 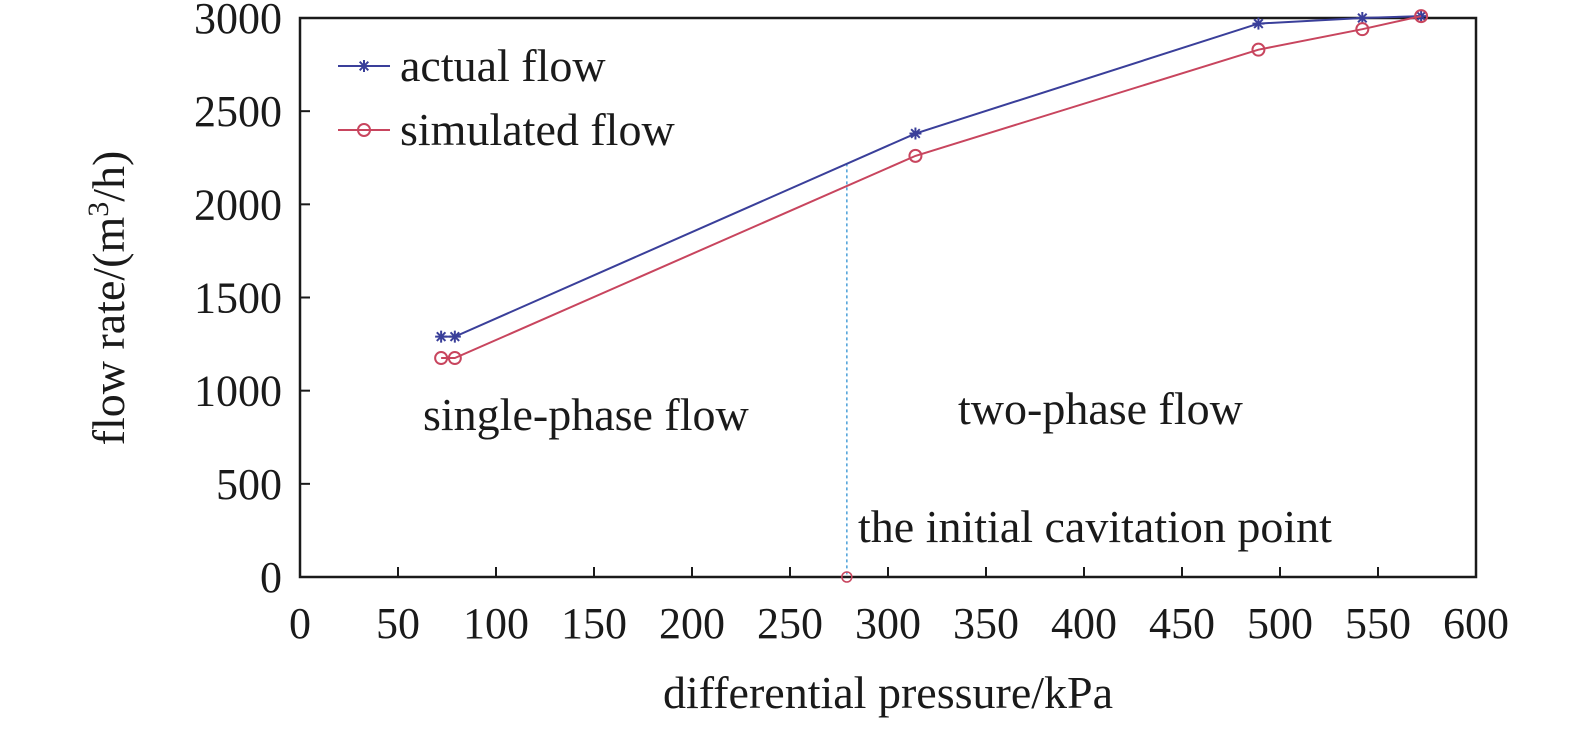 I want to click on y-axis-title-main: flow rate/(m, so click(x=108, y=331).